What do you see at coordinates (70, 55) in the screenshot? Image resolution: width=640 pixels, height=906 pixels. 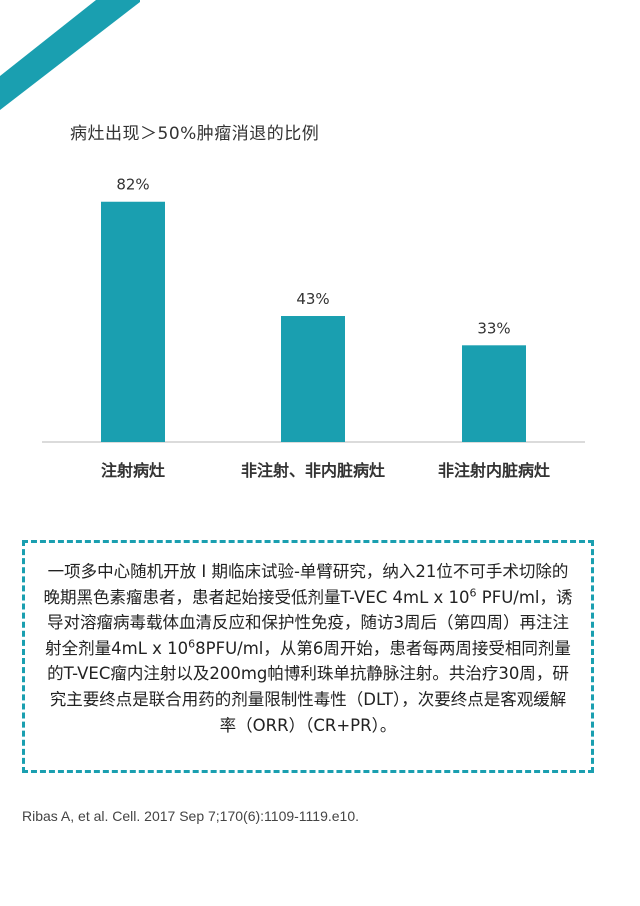 I see `corner-decoration` at bounding box center [70, 55].